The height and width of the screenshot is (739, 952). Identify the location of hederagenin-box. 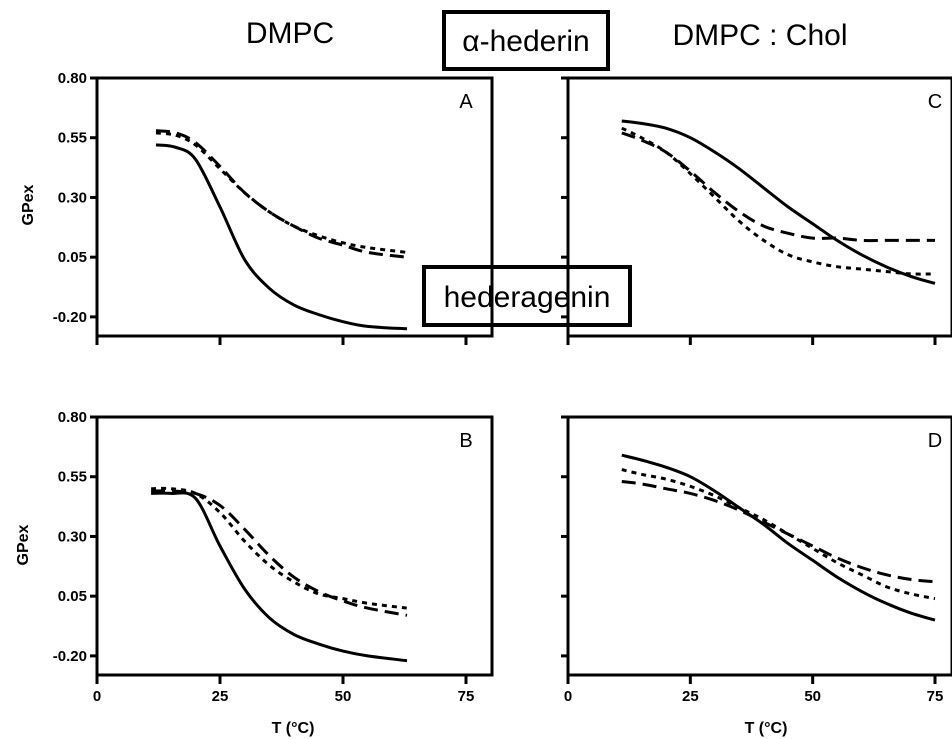
(527, 296).